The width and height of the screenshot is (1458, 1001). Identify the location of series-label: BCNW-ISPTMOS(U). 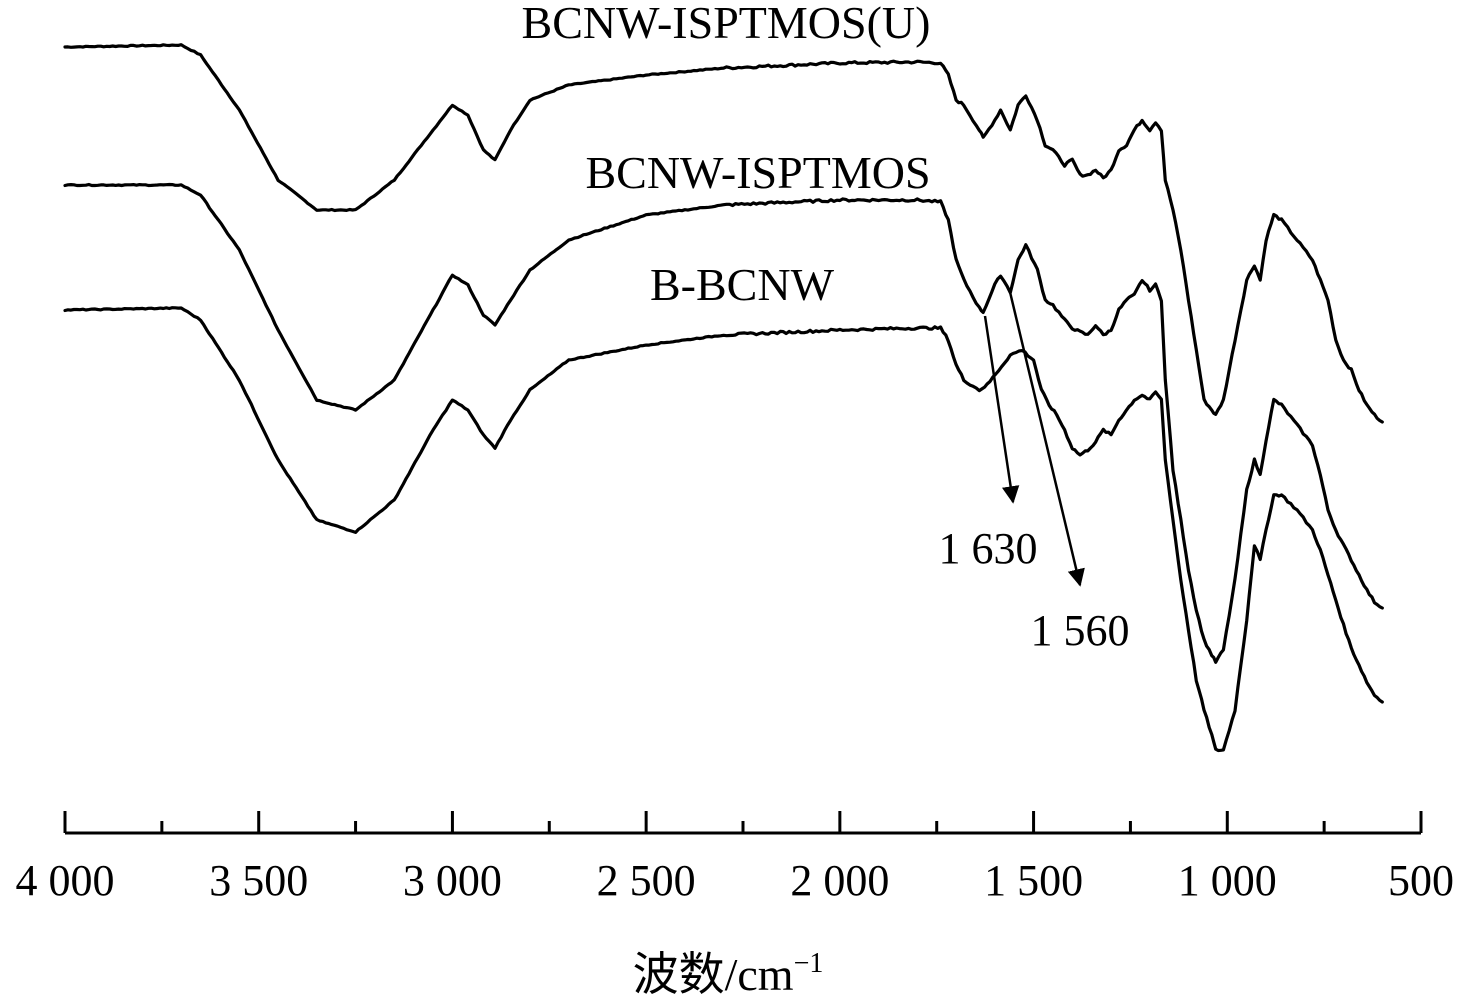
(726, 24).